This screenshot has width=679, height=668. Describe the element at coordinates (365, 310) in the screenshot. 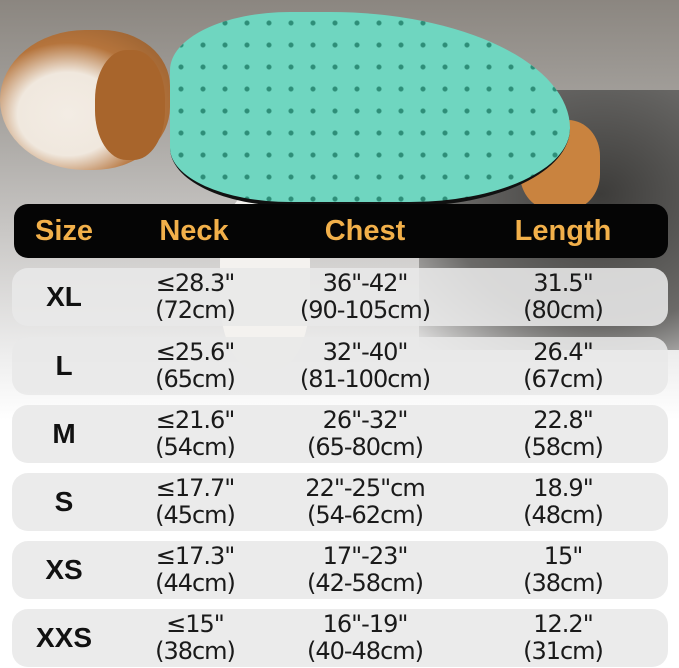

I see `chest-cm: (90-105cm)` at that location.